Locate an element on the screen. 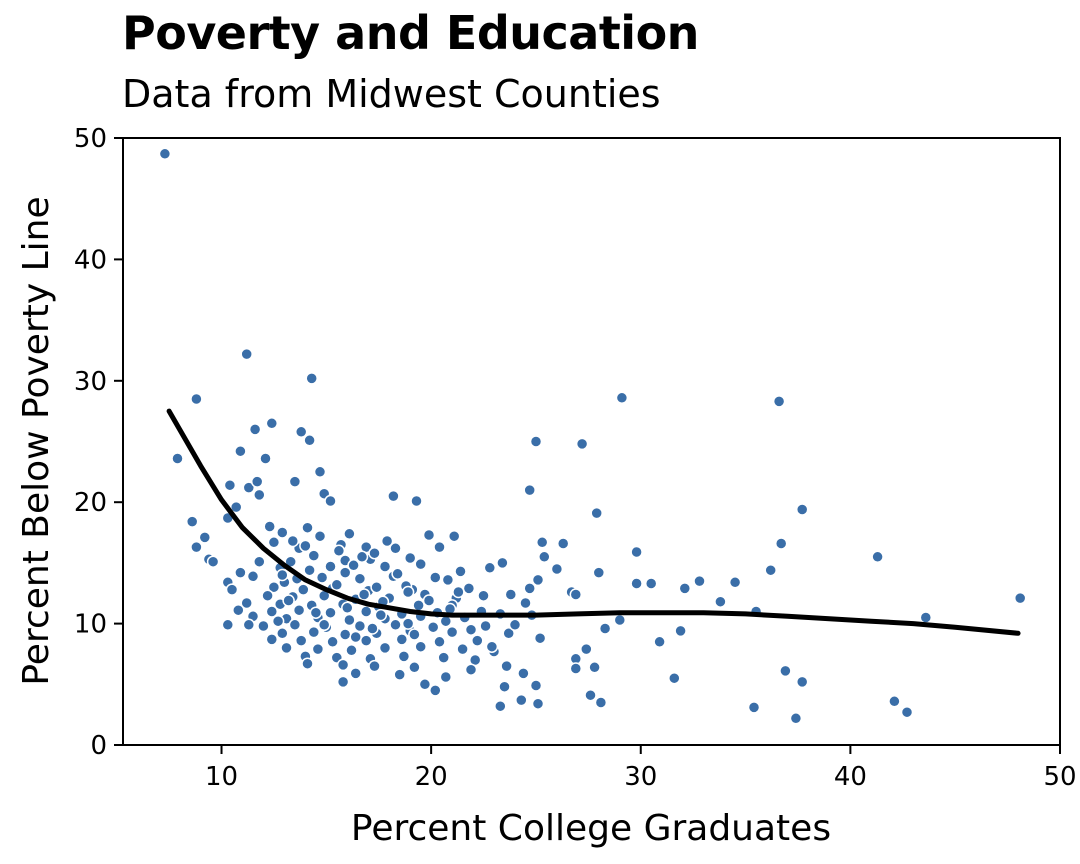  chart-subtitle: Data from Midwest Counties is located at coordinates (391, 94).